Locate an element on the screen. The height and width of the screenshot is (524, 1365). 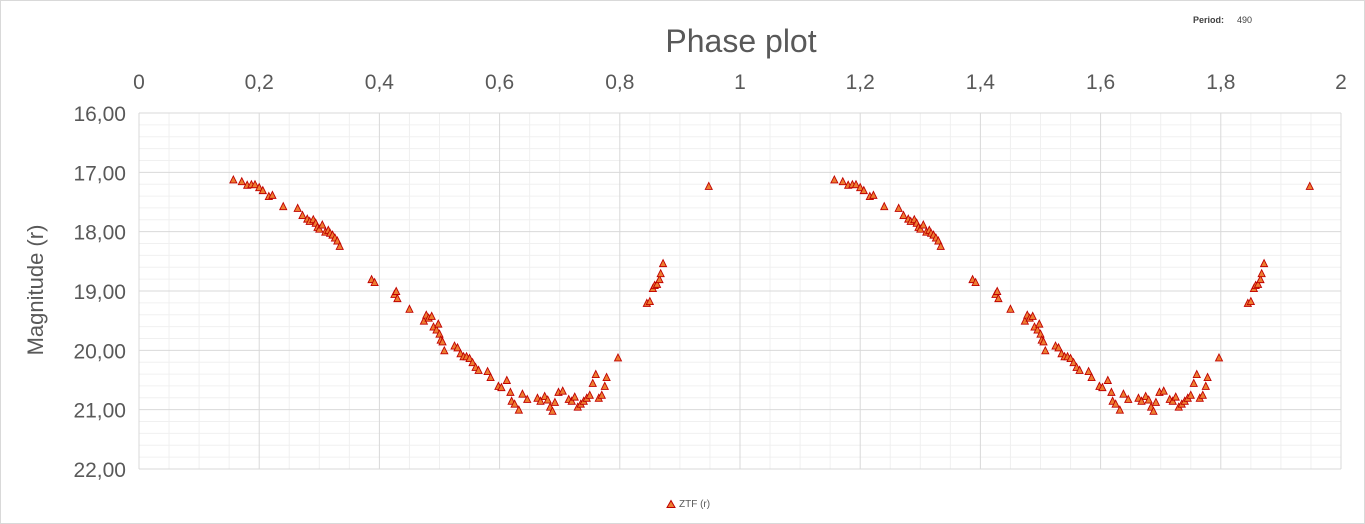
x-tick-label: 1,2 is located at coordinates (860, 82).